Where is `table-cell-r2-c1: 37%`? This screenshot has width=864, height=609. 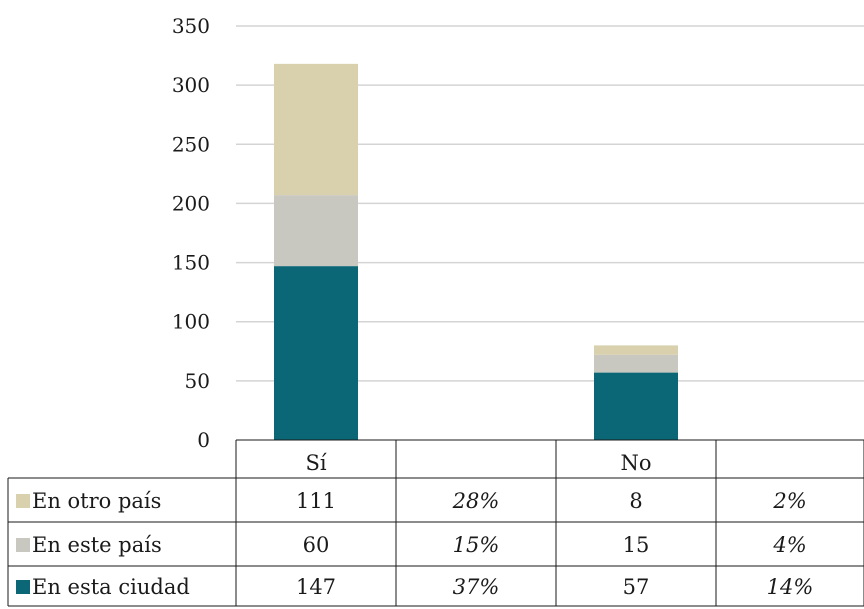
table-cell-r2-c1: 37% is located at coordinates (476, 587).